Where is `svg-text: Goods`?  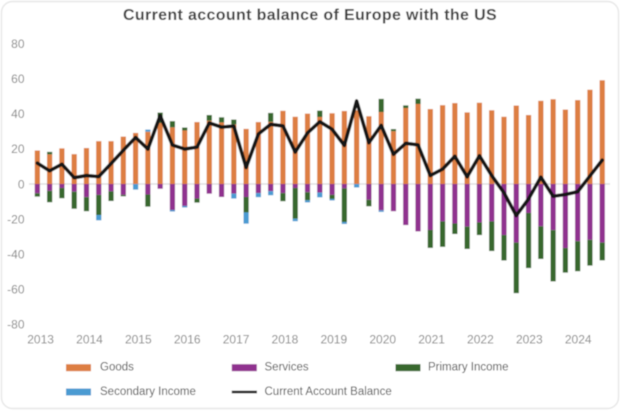 svg-text: Goods is located at coordinates (117, 368).